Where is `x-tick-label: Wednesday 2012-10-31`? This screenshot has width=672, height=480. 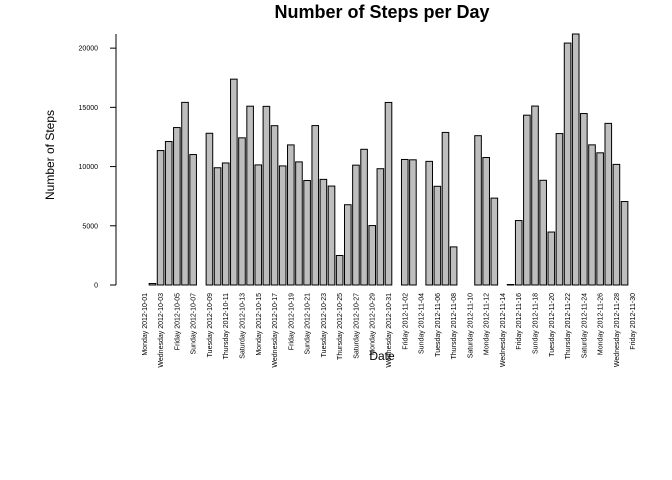
x-tick-label: Wednesday 2012-10-31 is located at coordinates (389, 330).